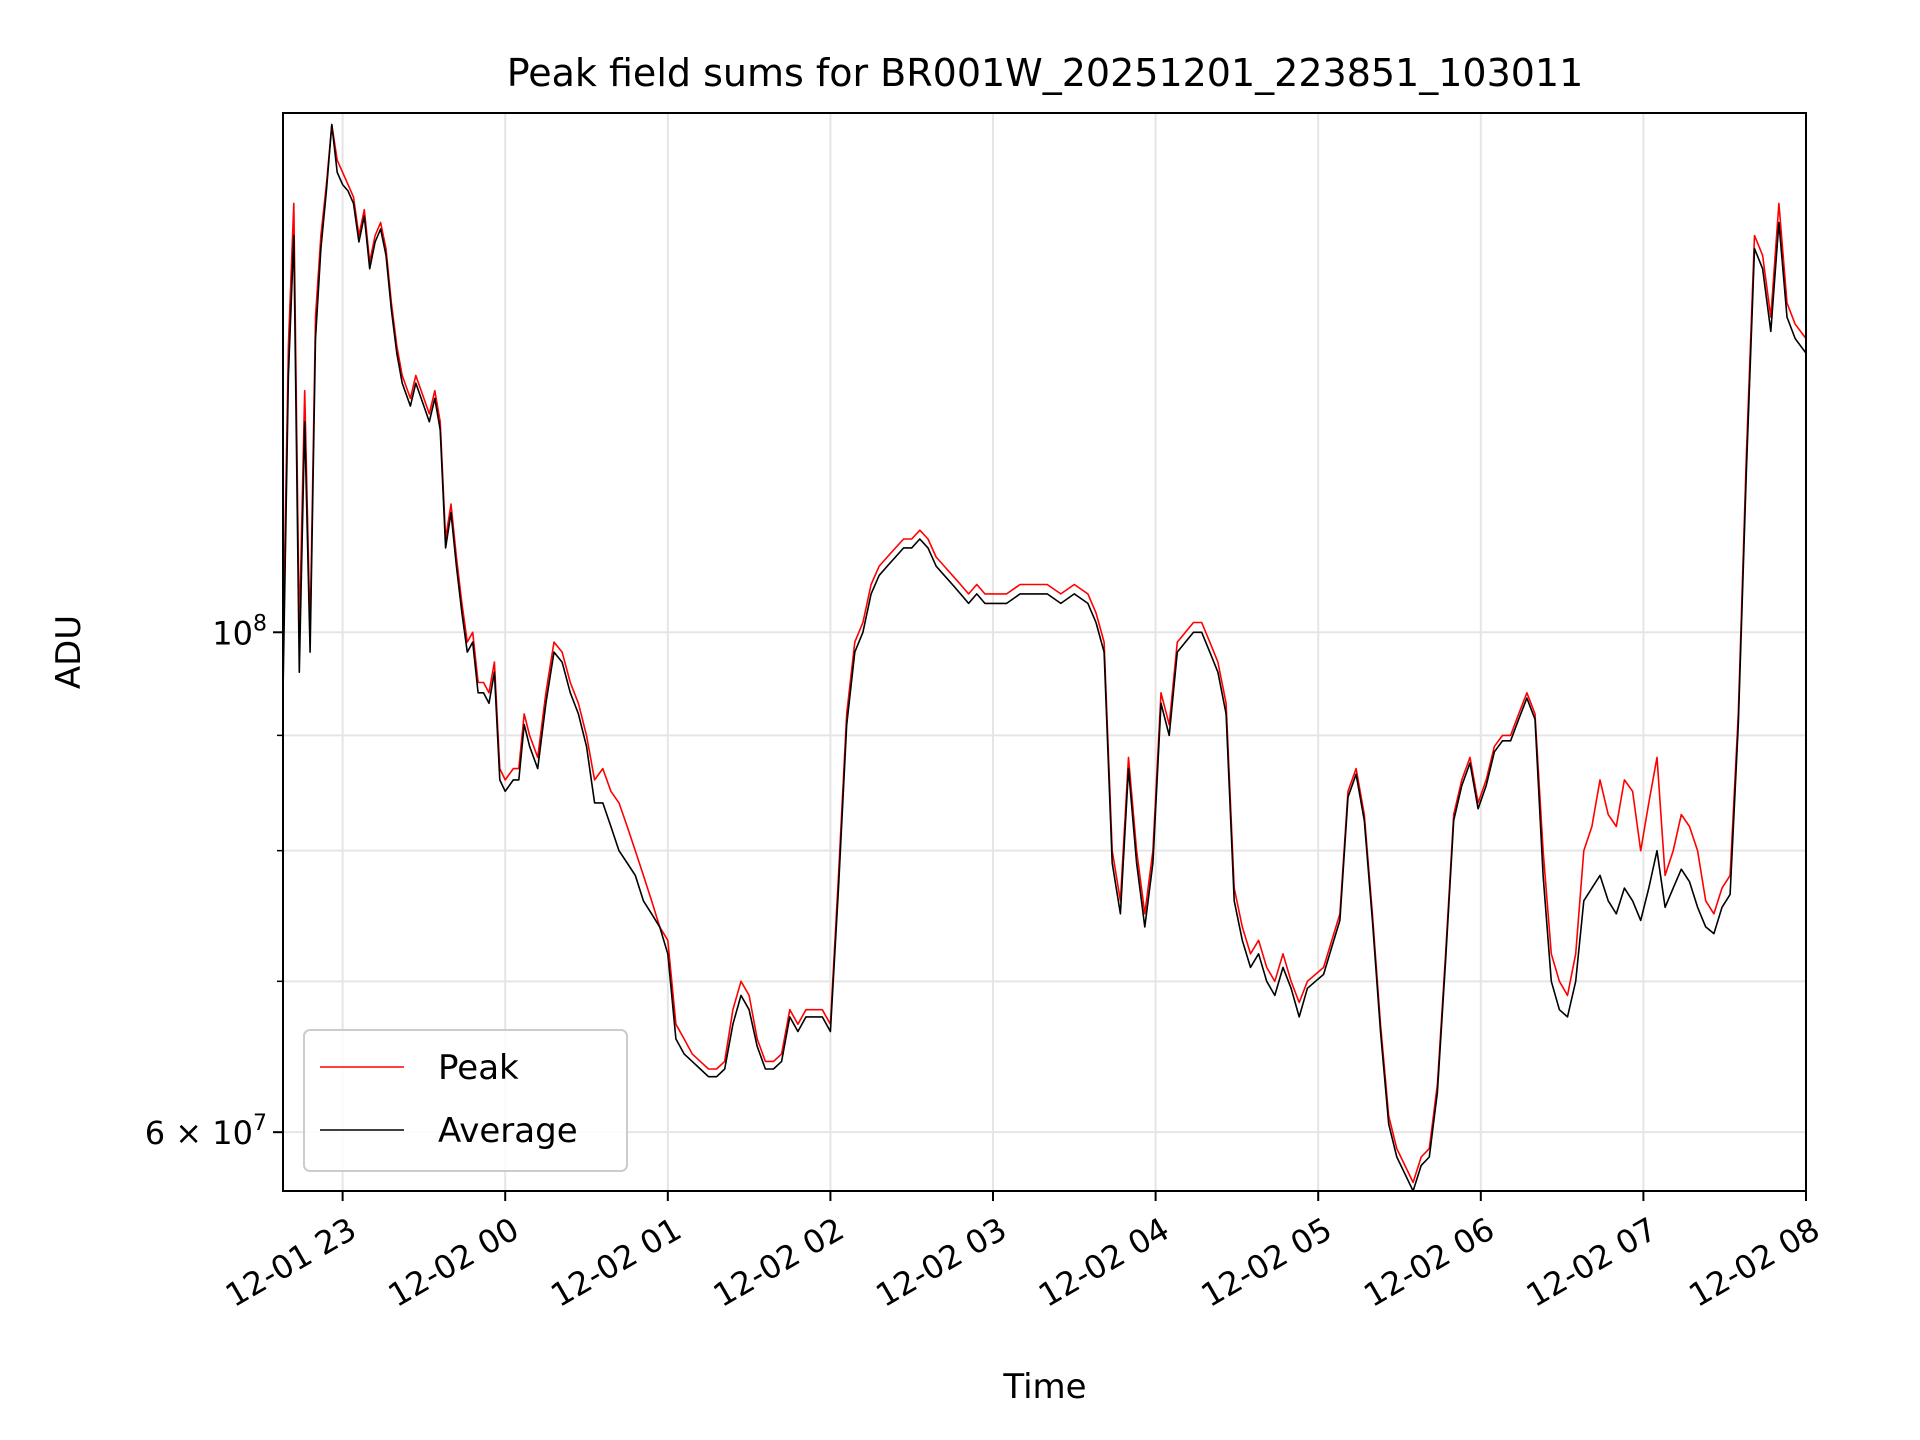 This screenshot has width=1920, height=1440. I want to click on y-tick-label: 108, so click(239, 631).